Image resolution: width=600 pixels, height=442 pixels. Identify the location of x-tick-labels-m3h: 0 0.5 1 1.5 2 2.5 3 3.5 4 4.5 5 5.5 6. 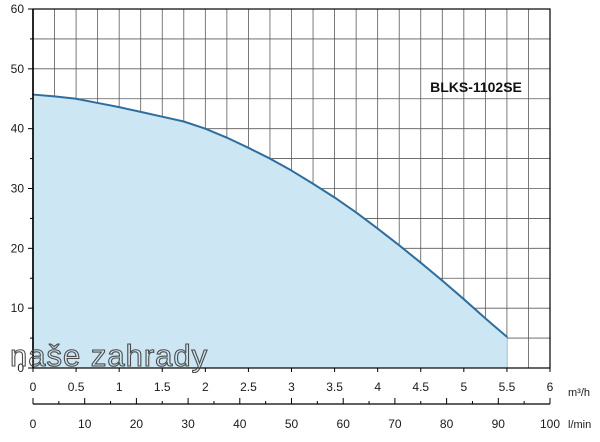
(292, 387).